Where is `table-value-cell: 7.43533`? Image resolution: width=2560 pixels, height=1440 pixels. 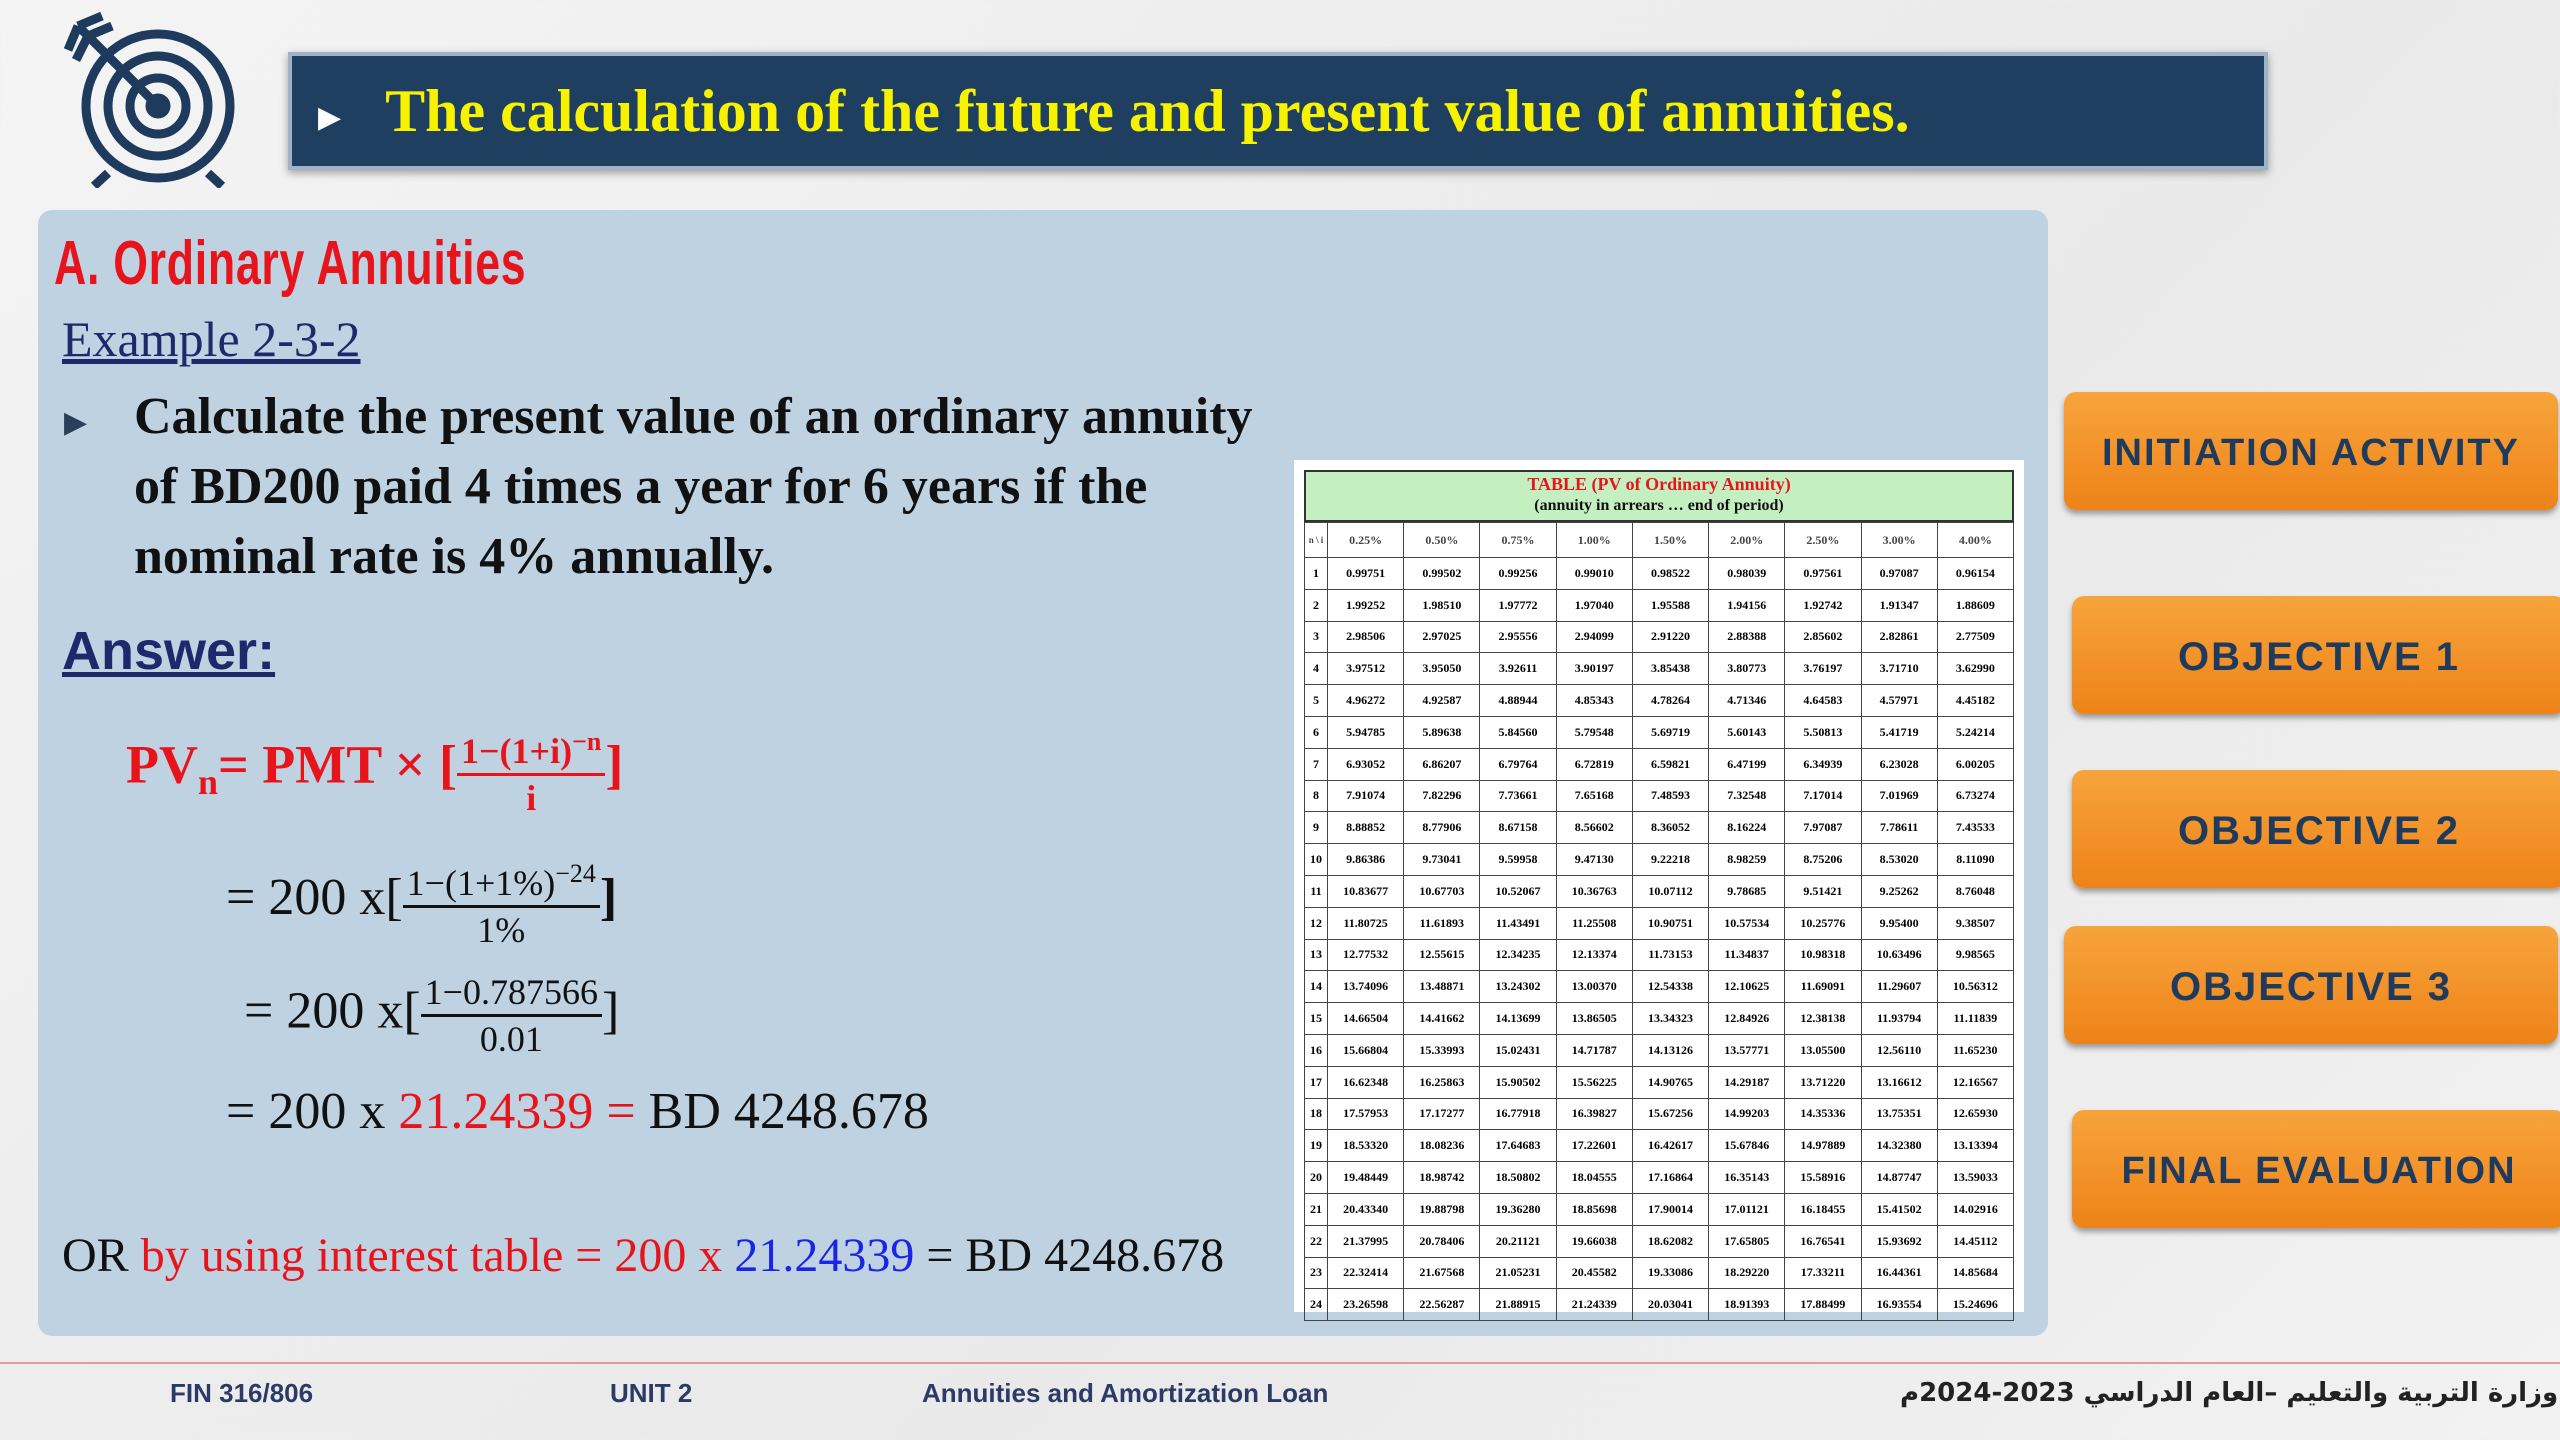
table-value-cell: 7.43533 is located at coordinates (1975, 828).